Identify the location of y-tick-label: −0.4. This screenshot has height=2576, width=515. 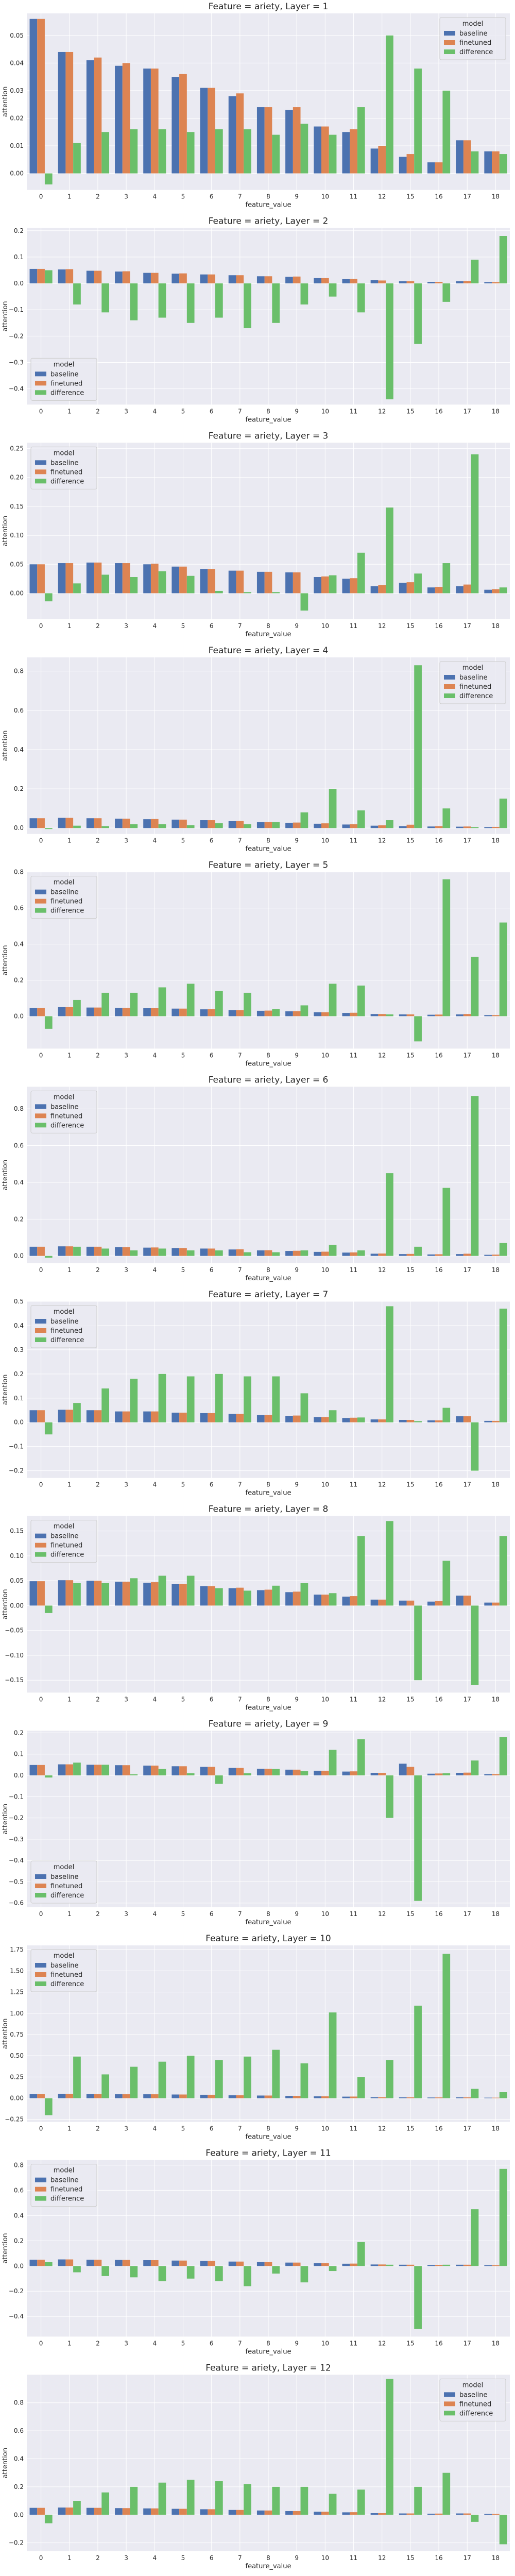
(16, 1860).